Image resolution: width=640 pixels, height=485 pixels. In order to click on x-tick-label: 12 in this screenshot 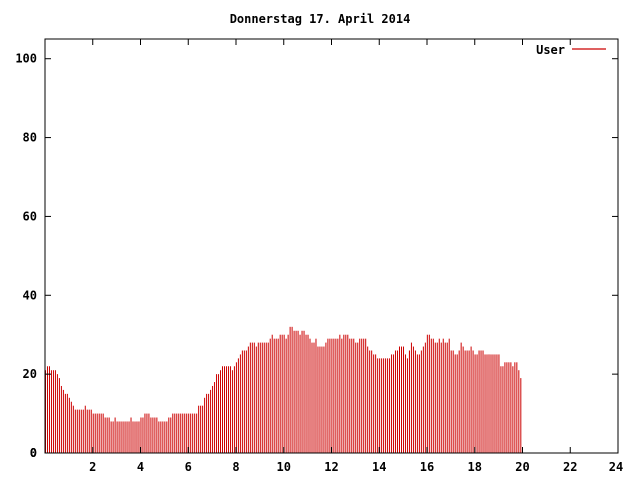, I will do `click(331, 467)`.